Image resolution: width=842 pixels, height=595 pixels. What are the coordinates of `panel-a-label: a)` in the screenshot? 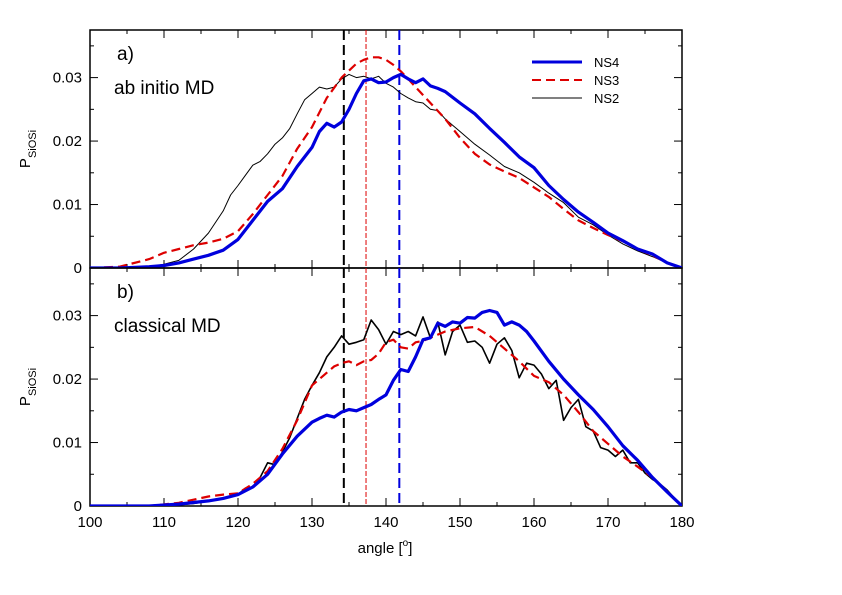 It's located at (125, 54).